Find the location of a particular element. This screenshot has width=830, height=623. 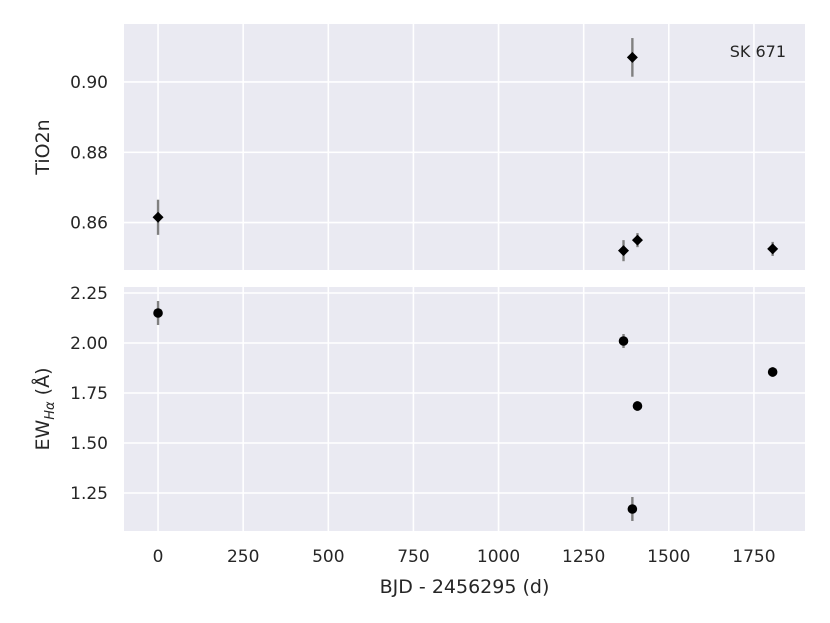

y-tick-label: 1.75 is located at coordinates (89, 394).